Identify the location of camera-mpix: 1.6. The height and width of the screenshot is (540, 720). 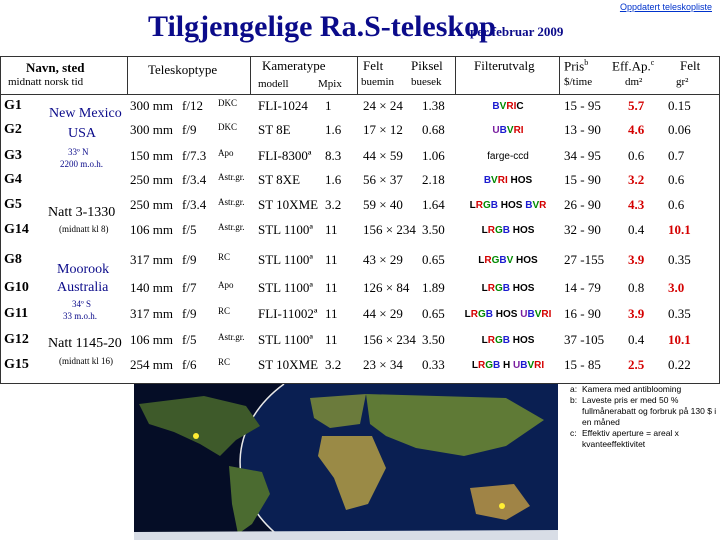
(333, 129).